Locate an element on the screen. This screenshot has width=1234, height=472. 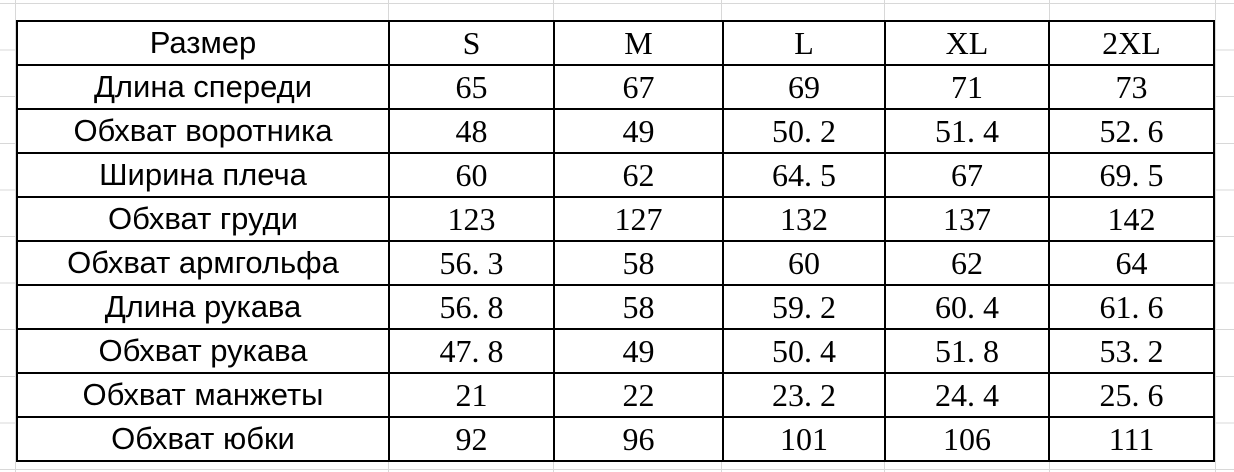
row-front-length: Длина спереди 65 67 69 71 73 is located at coordinates (615, 87).